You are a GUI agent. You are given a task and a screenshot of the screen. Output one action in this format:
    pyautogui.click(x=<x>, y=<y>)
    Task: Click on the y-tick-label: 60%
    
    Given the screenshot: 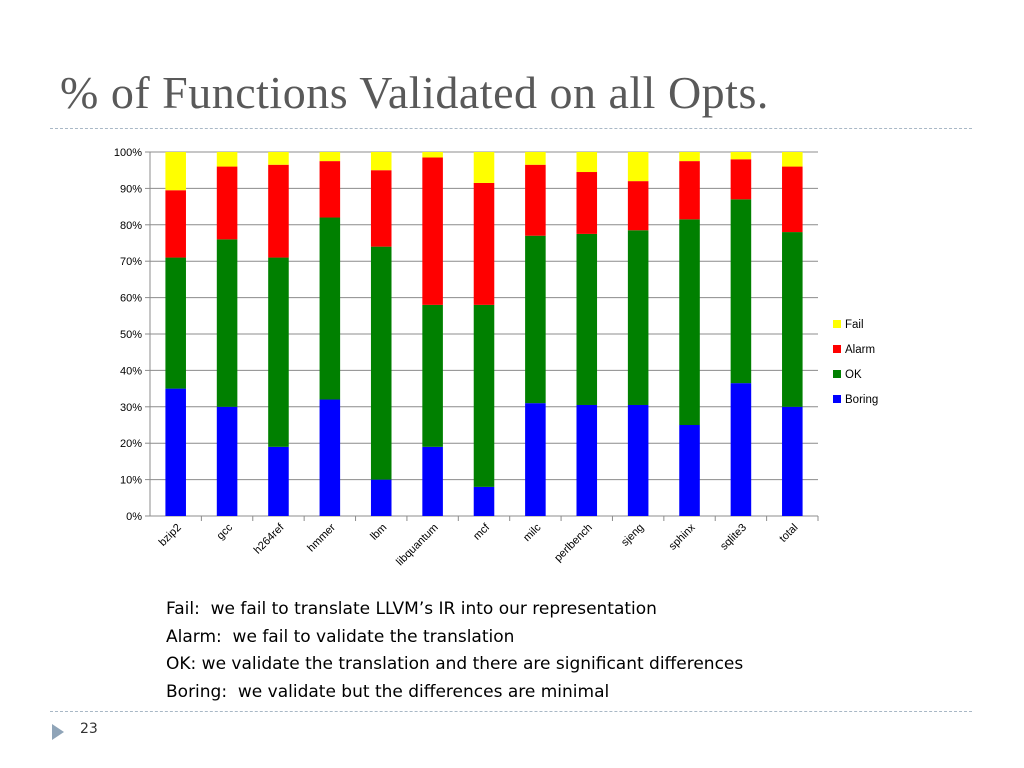 What is the action you would take?
    pyautogui.click(x=131, y=299)
    